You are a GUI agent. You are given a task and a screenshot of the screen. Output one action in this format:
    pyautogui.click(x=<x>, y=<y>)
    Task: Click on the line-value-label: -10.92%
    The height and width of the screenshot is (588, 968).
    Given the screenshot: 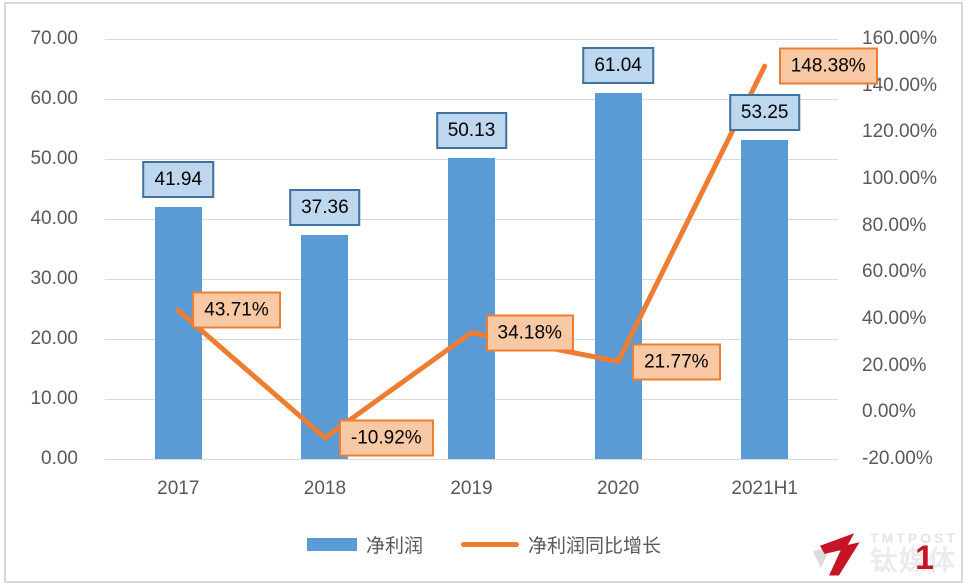 What is the action you would take?
    pyautogui.click(x=386, y=438)
    